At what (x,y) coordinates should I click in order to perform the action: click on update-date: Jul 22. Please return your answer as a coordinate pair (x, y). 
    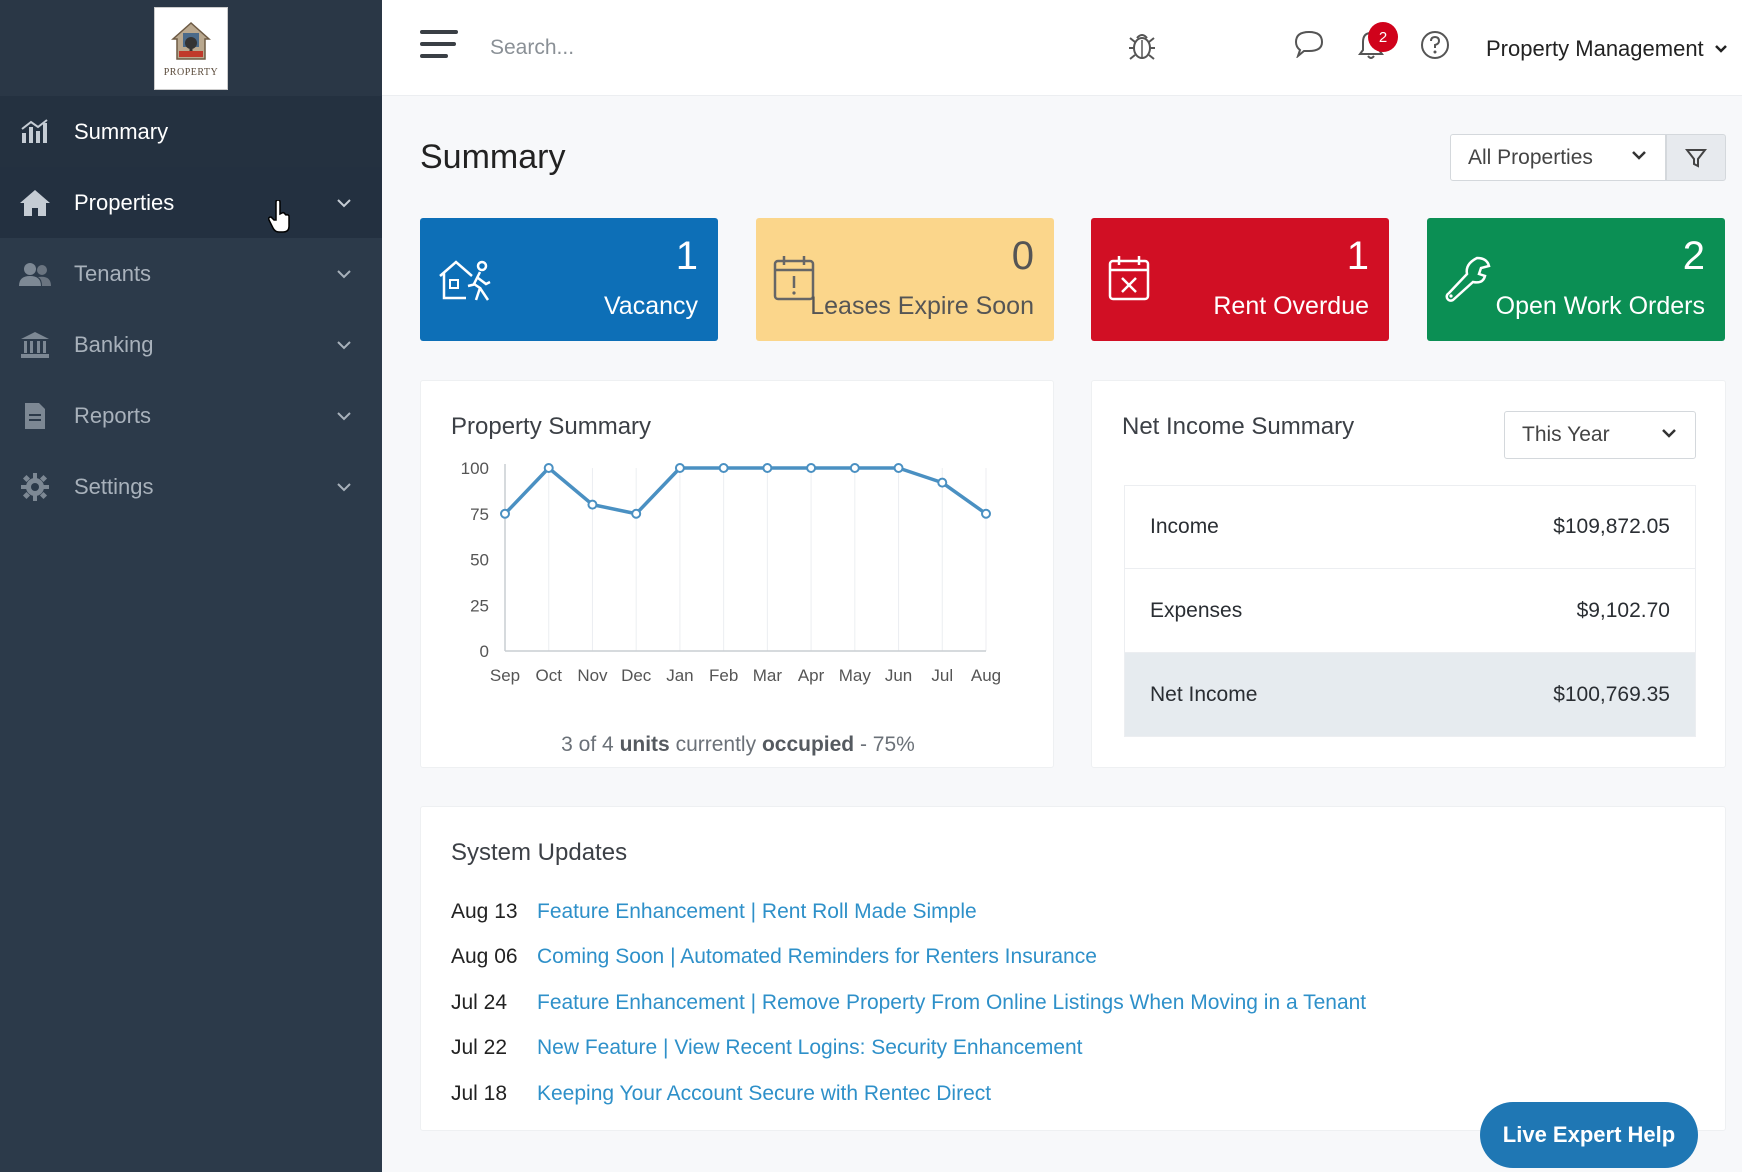
    Looking at the image, I should click on (479, 1048).